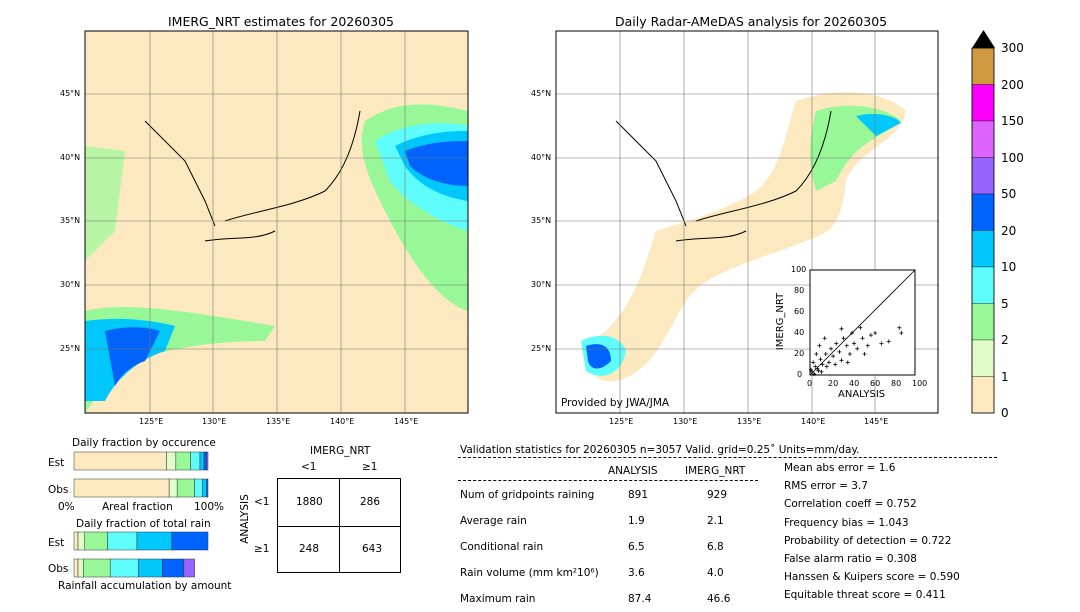 The height and width of the screenshot is (612, 1080). What do you see at coordinates (636, 547) in the screenshot?
I see `stats-analysis-value: 6.5` at bounding box center [636, 547].